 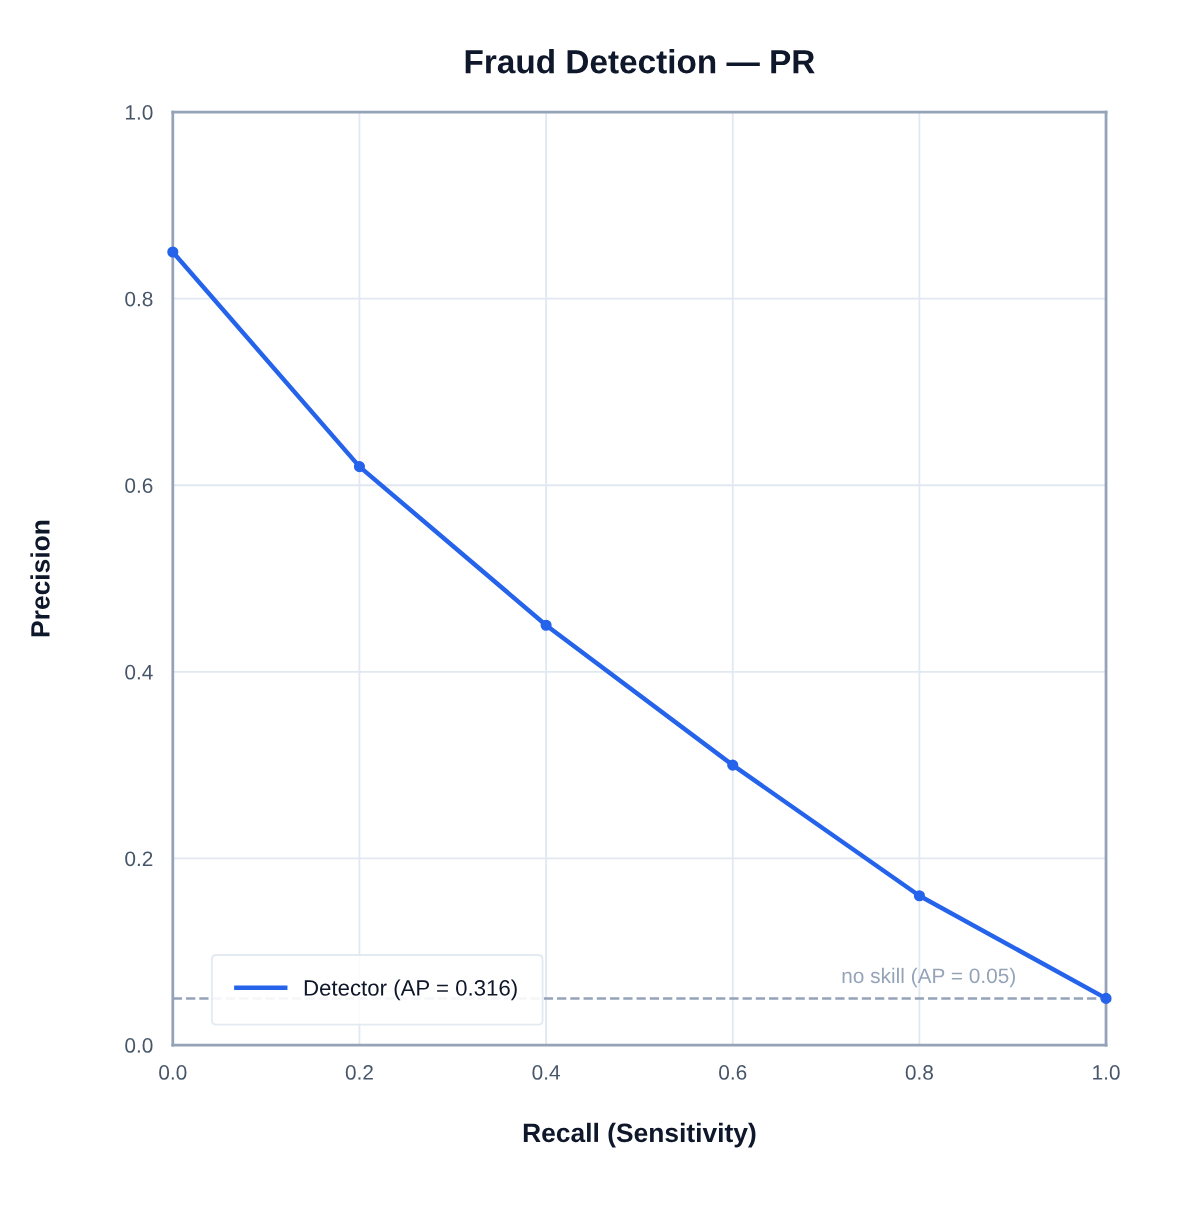 What do you see at coordinates (139, 1045) in the screenshot?
I see `y-tick-label: 0.0` at bounding box center [139, 1045].